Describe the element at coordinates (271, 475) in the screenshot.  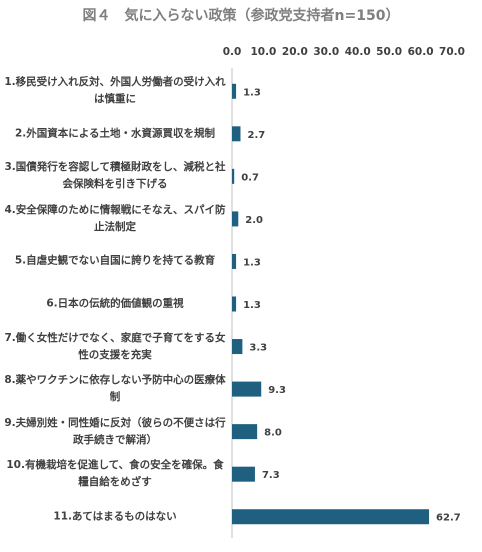
I see `data-label: 7.3` at that location.